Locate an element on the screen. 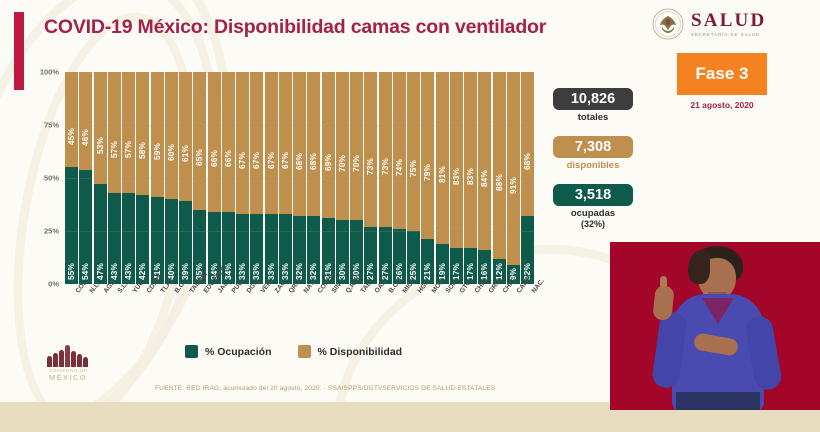 The image size is (820, 432). bar-segment-disponibilidad: 73% is located at coordinates (385, 149).